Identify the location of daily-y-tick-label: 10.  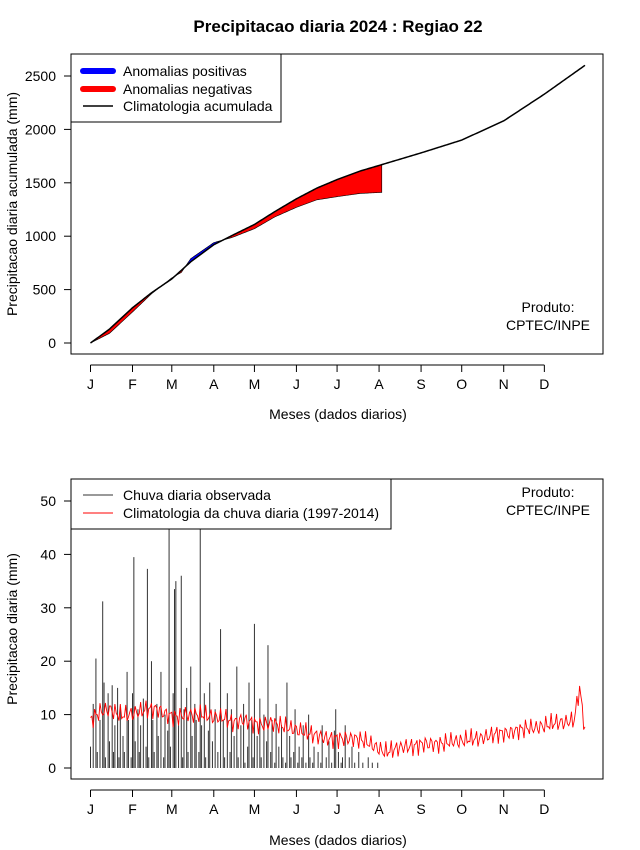
(48, 715).